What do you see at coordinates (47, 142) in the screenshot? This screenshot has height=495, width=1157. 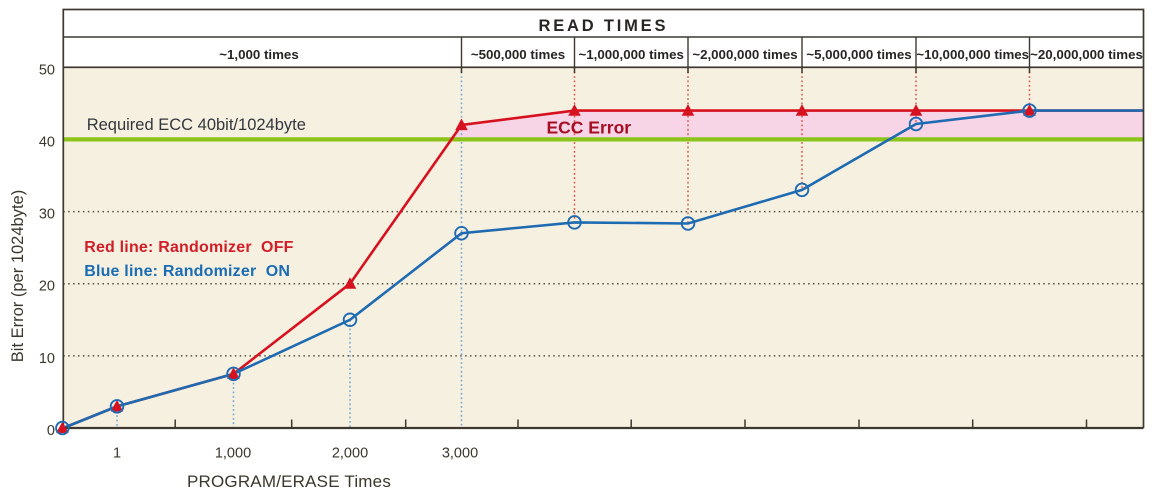 I see `svg-text: 40` at bounding box center [47, 142].